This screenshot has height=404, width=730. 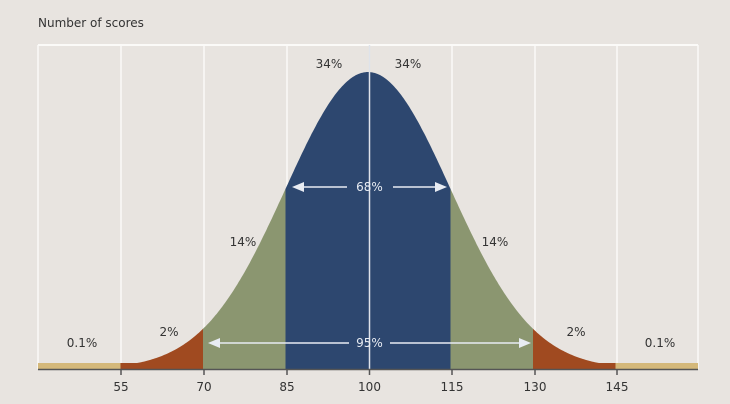 I want to click on tick-70: 70, so click(x=203, y=387).